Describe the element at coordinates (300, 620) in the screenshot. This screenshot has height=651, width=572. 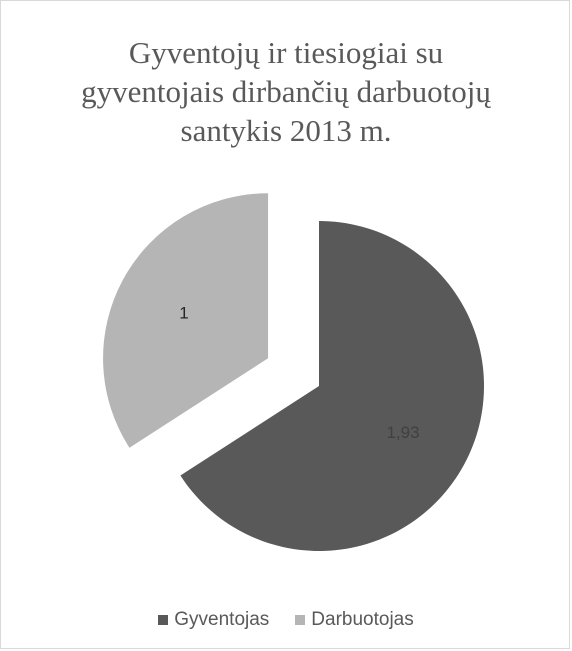
I see `legend-swatch-darbuotojas` at that location.